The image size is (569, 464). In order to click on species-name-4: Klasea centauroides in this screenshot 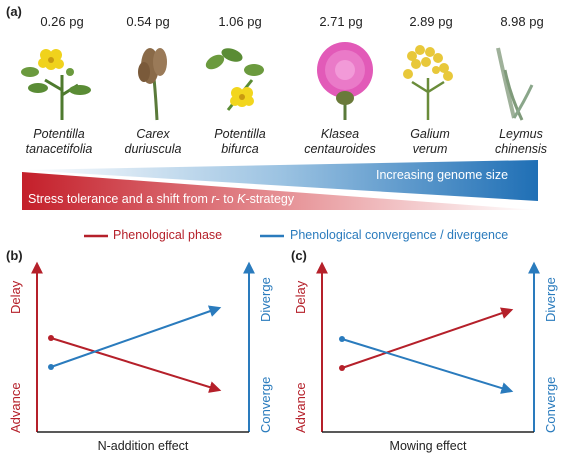, I will do `click(340, 141)`.